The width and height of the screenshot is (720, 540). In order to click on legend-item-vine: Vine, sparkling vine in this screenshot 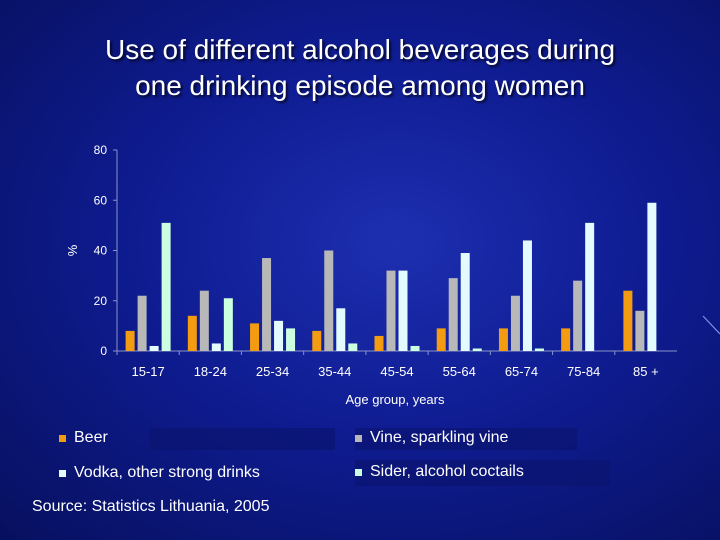, I will do `click(431, 438)`.